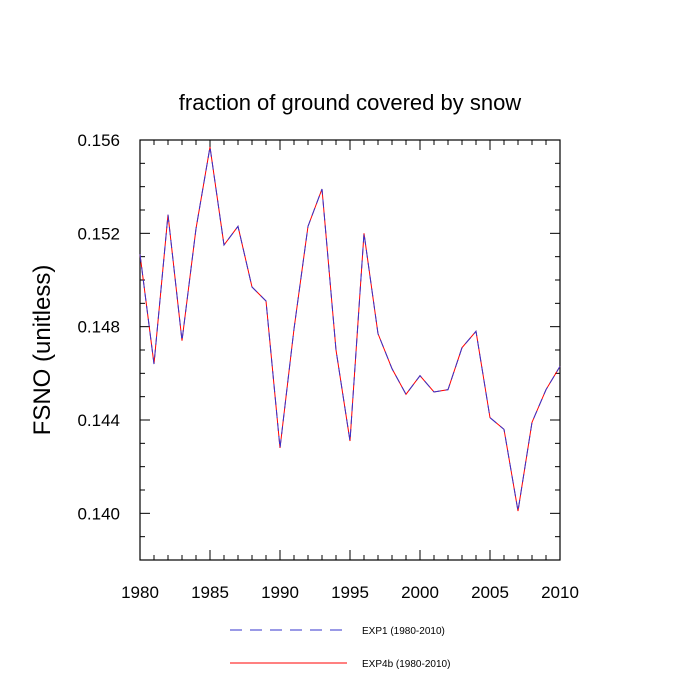 This screenshot has height=700, width=700. What do you see at coordinates (280, 592) in the screenshot?
I see `x-tick-label: 1990` at bounding box center [280, 592].